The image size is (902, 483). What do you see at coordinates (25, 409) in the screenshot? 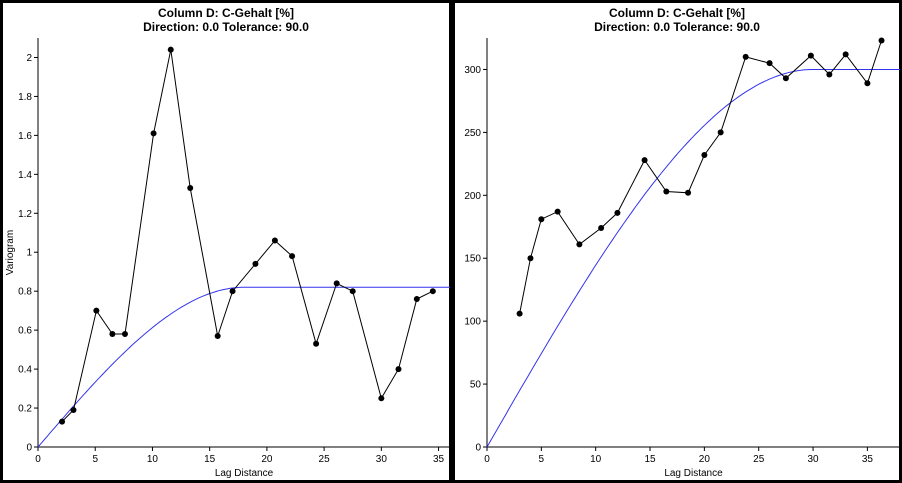
I see `y-tick-label: 0.2` at bounding box center [25, 409].